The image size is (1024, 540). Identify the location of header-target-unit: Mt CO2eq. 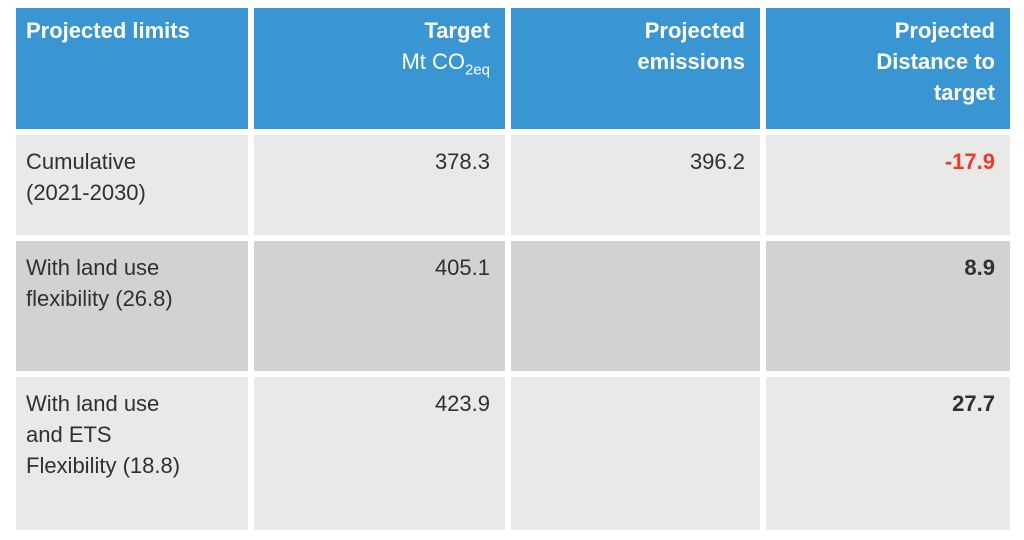
(377, 61).